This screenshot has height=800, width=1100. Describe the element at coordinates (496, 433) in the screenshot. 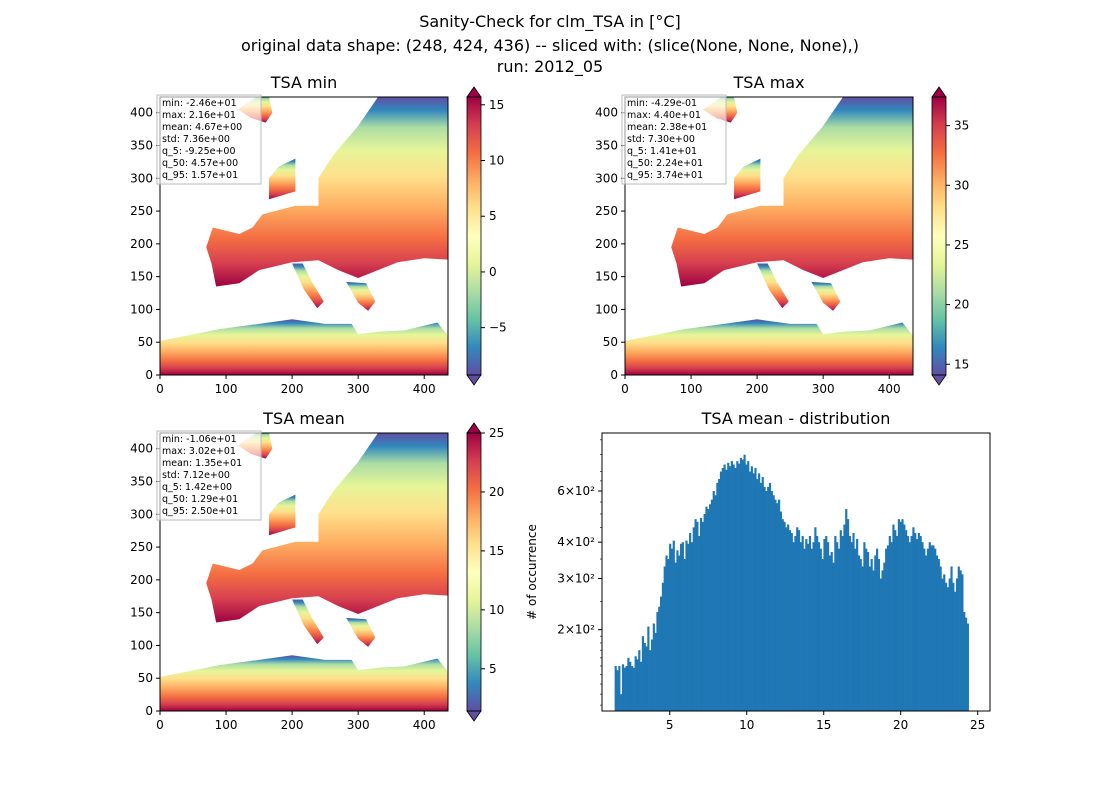

I see `colorbar-tick-label: 25` at that location.